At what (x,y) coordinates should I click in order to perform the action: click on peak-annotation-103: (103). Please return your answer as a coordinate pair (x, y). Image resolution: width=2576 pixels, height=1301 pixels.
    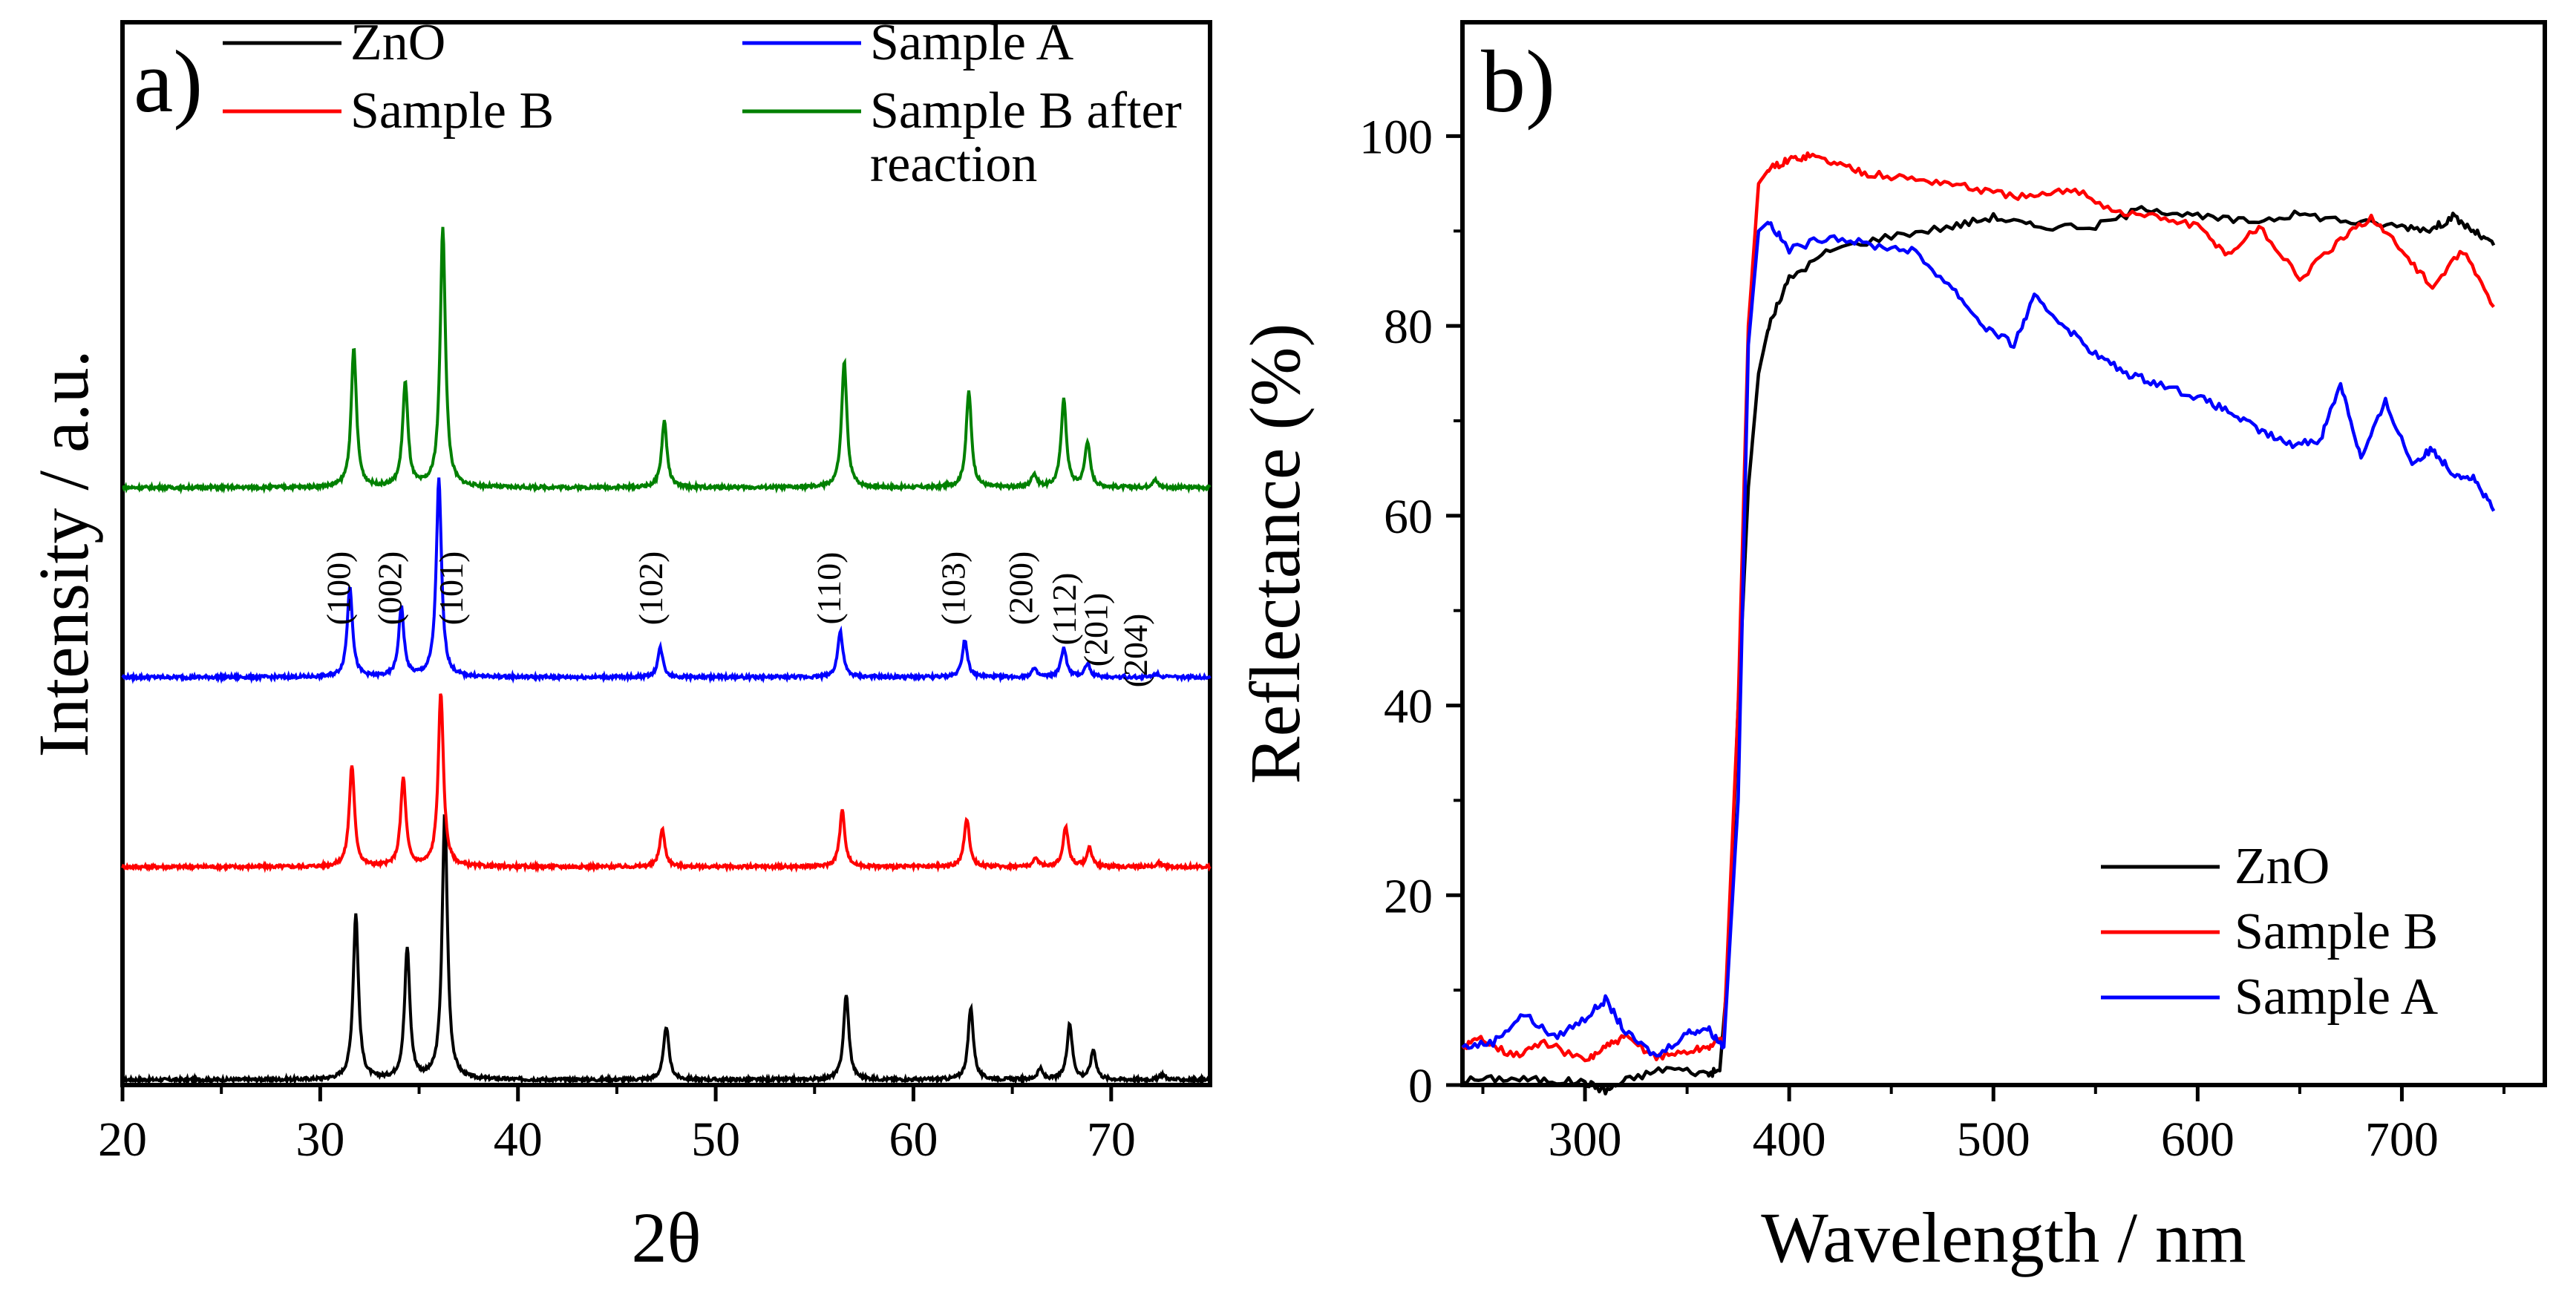
    Looking at the image, I should click on (954, 589).